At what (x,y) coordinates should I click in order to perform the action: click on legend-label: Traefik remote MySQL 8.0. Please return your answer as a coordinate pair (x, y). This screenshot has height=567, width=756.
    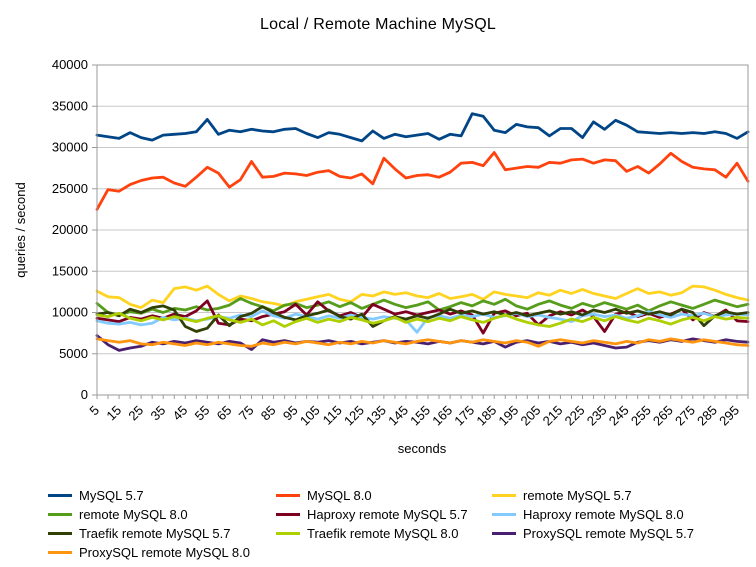
    Looking at the image, I should click on (383, 533).